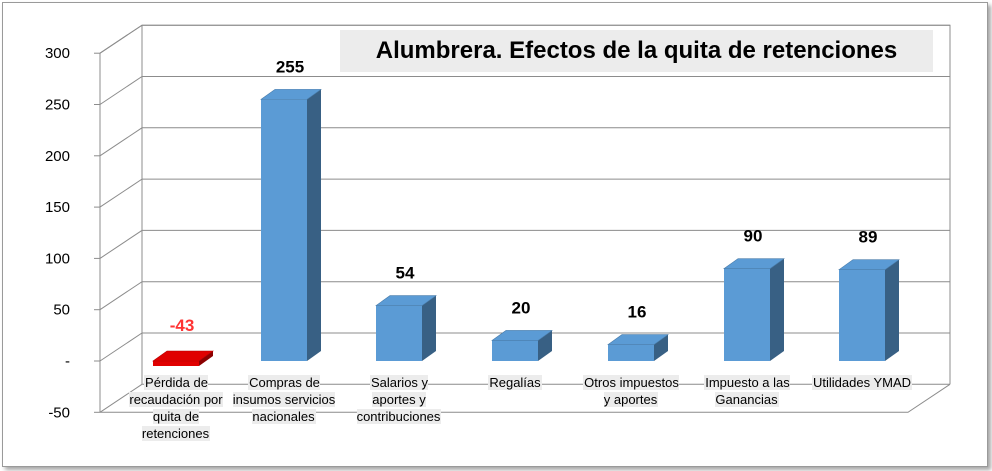  I want to click on category-label: Compras de insumos servicios nacionales, so click(284, 399).